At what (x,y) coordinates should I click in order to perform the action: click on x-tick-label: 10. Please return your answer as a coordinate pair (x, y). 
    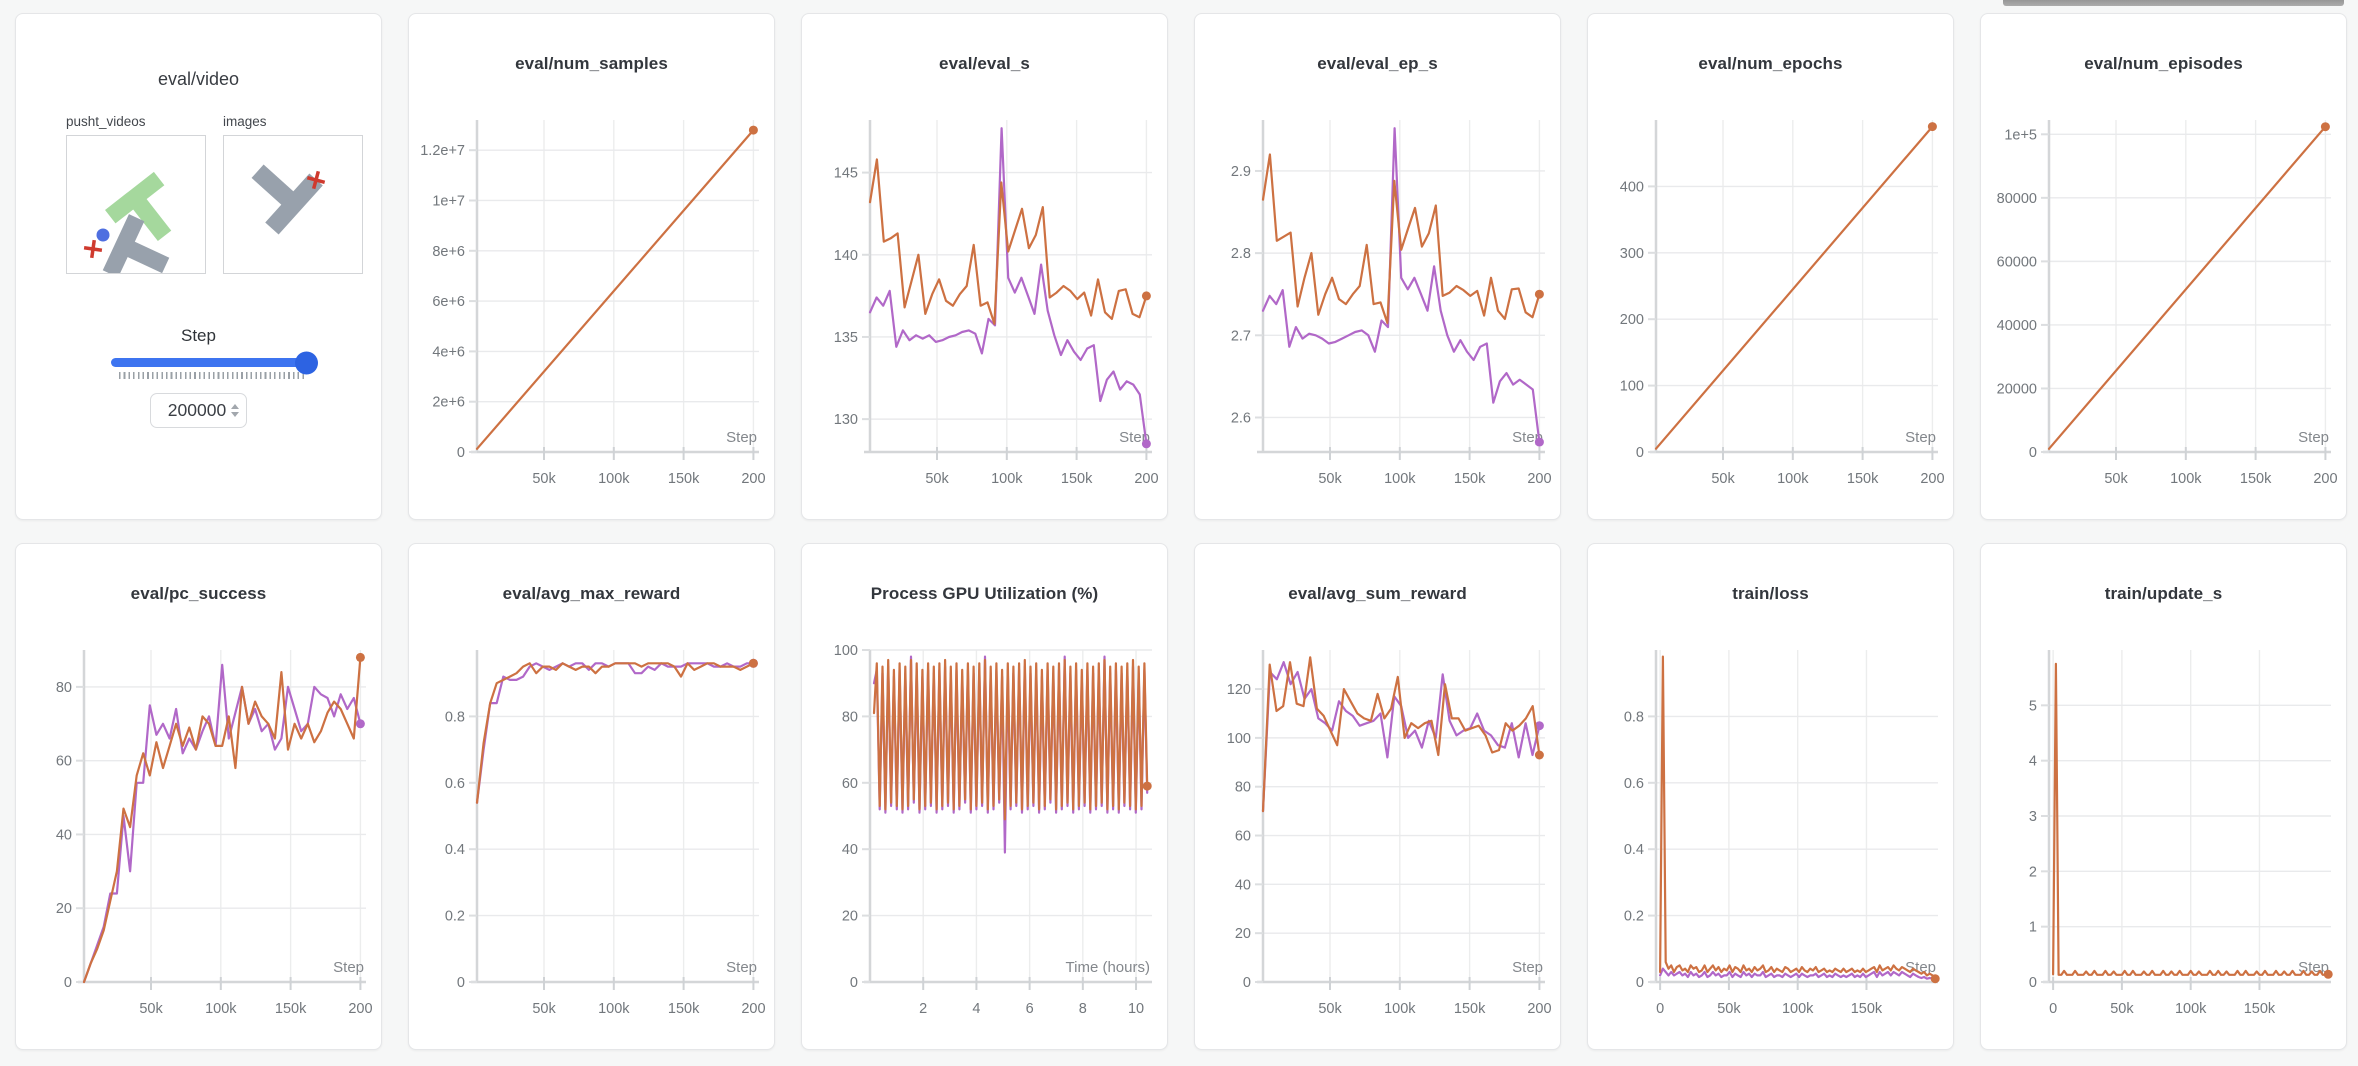
    Looking at the image, I should click on (1135, 1009).